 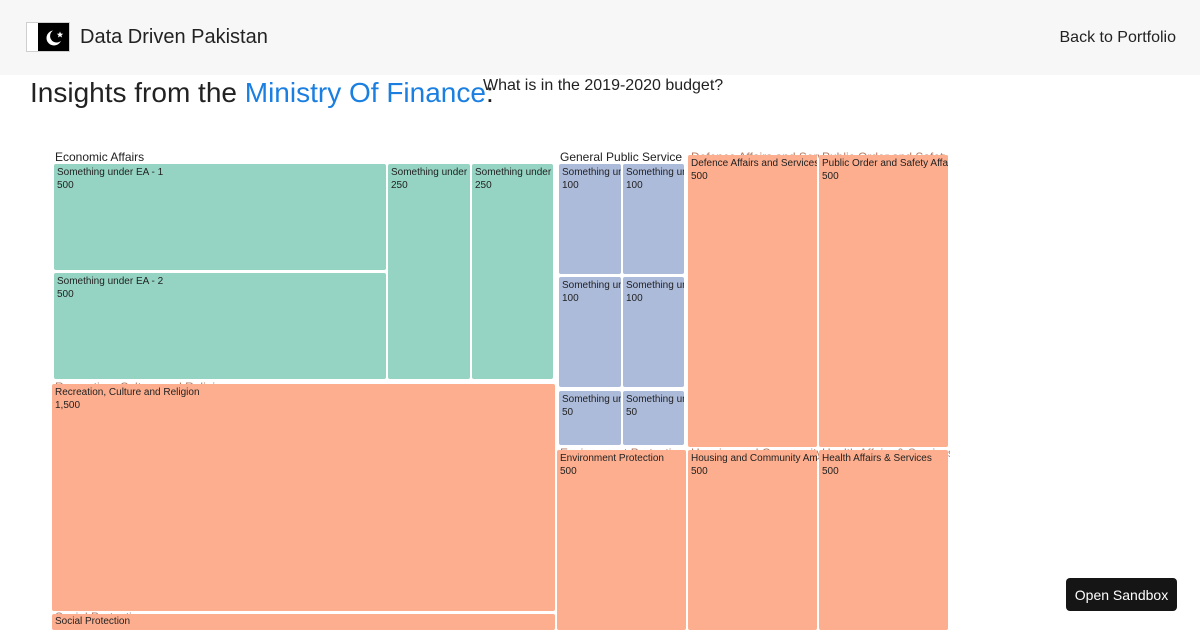 I want to click on tile-label: Defence Affairs and Services, so click(x=754, y=163).